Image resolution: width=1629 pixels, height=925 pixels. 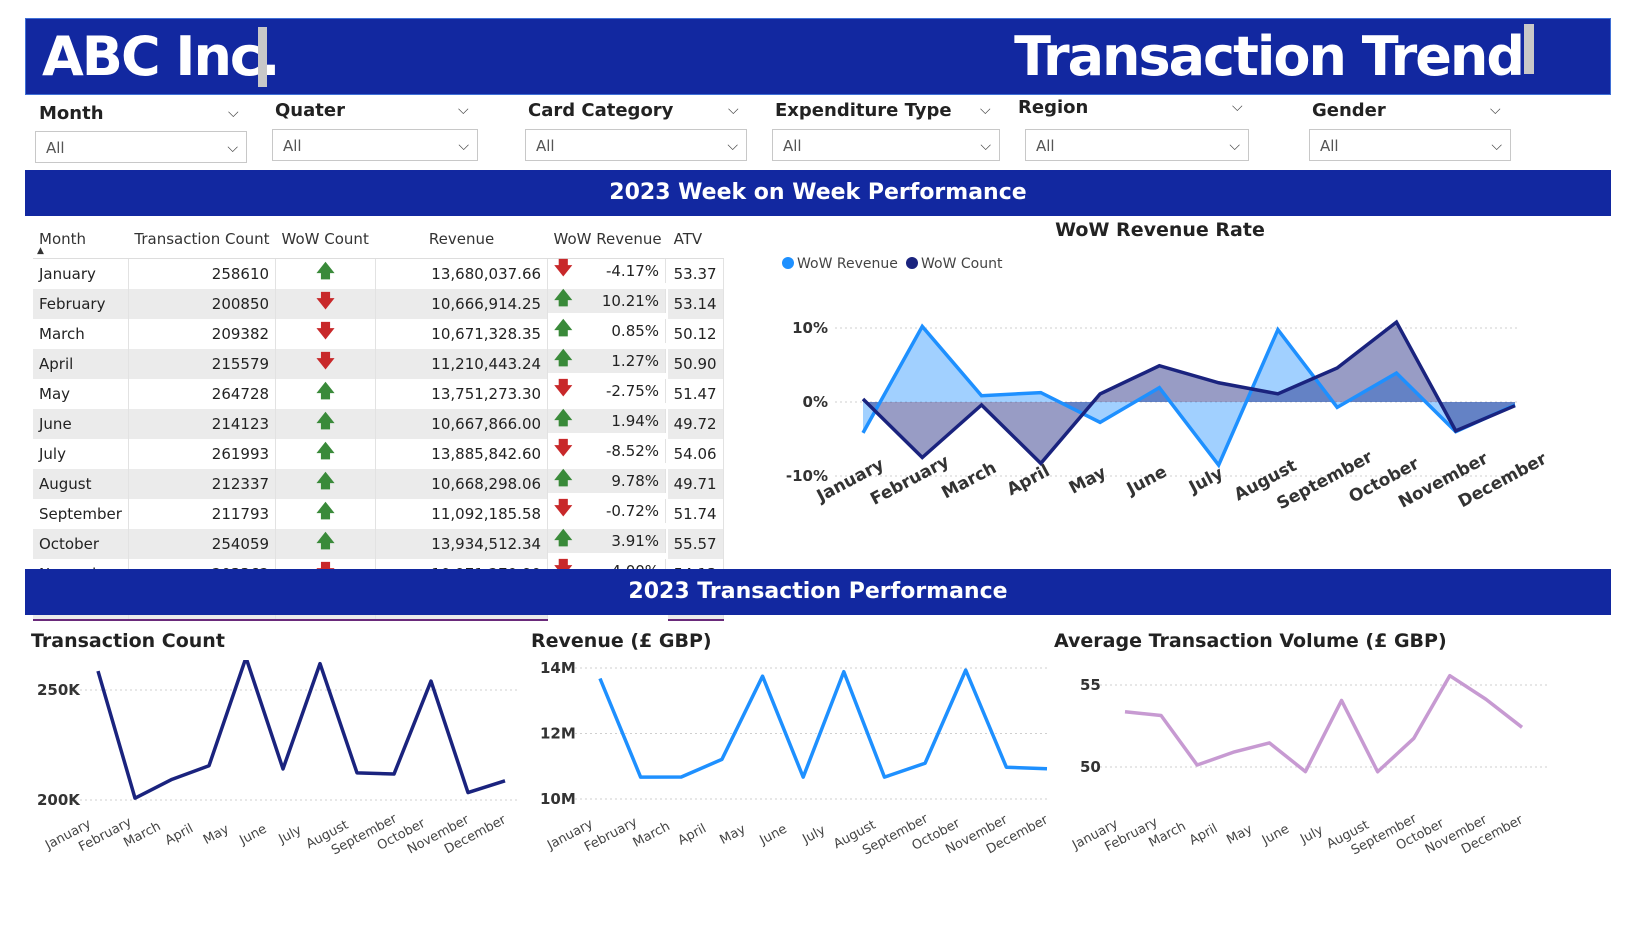 What do you see at coordinates (462, 514) in the screenshot?
I see `cell-revenue: 11,092,185.58` at bounding box center [462, 514].